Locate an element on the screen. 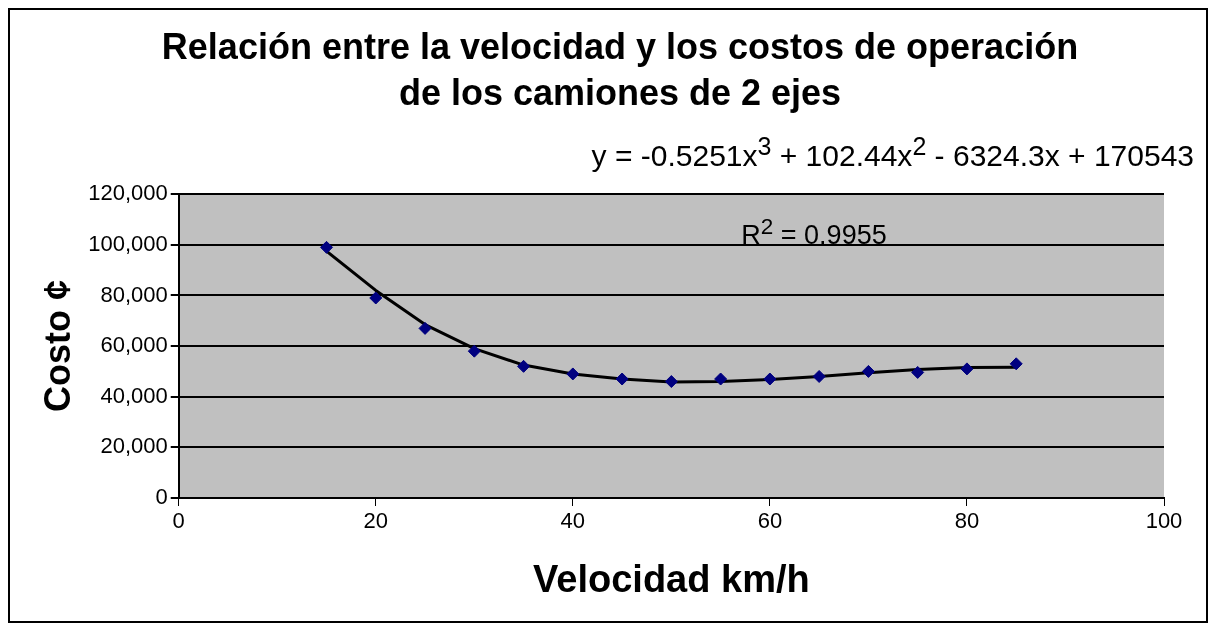  x-tick-label: 20 is located at coordinates (376, 521).